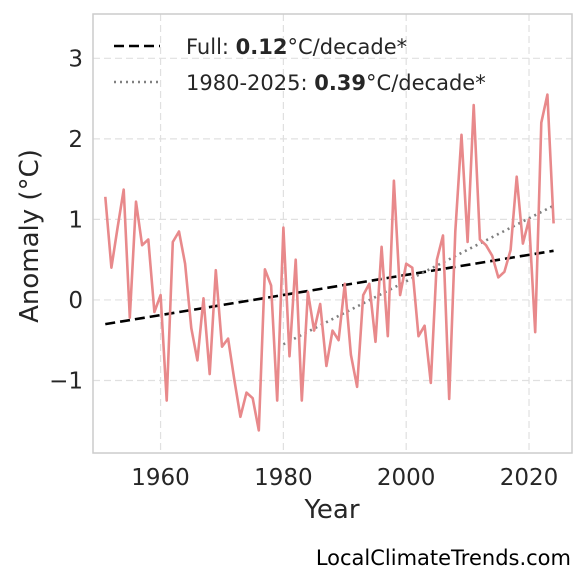 This screenshot has width=585, height=580. What do you see at coordinates (331, 510) in the screenshot?
I see `x-axis-label: Year` at bounding box center [331, 510].